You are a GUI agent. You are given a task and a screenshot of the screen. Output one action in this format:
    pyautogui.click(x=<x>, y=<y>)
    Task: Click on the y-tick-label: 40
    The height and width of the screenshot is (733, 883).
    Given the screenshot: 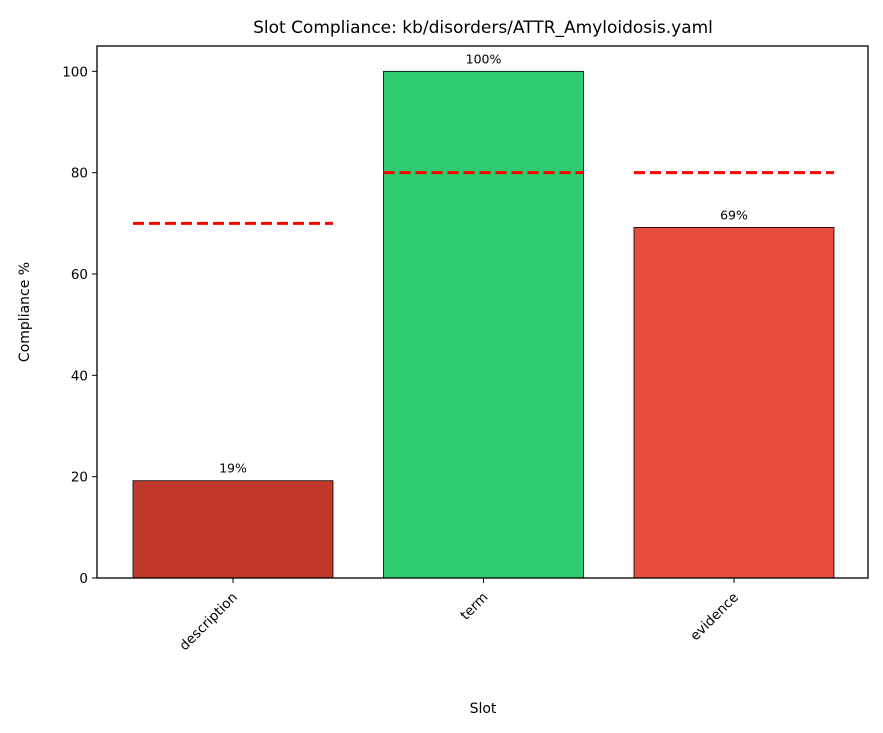 What is the action you would take?
    pyautogui.click(x=79, y=376)
    